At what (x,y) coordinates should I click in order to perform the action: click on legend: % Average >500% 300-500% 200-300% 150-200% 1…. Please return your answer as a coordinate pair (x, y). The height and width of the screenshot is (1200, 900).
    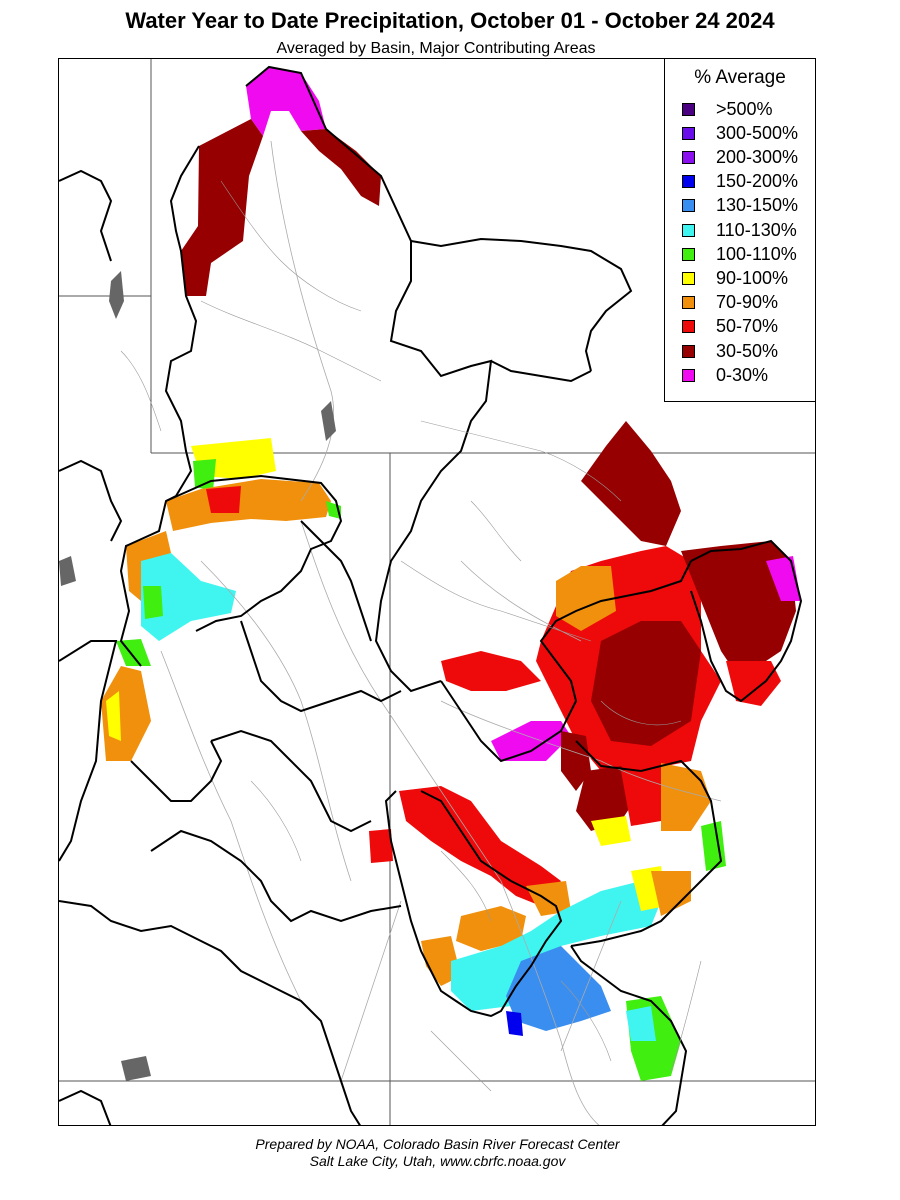
    Looking at the image, I should click on (740, 230).